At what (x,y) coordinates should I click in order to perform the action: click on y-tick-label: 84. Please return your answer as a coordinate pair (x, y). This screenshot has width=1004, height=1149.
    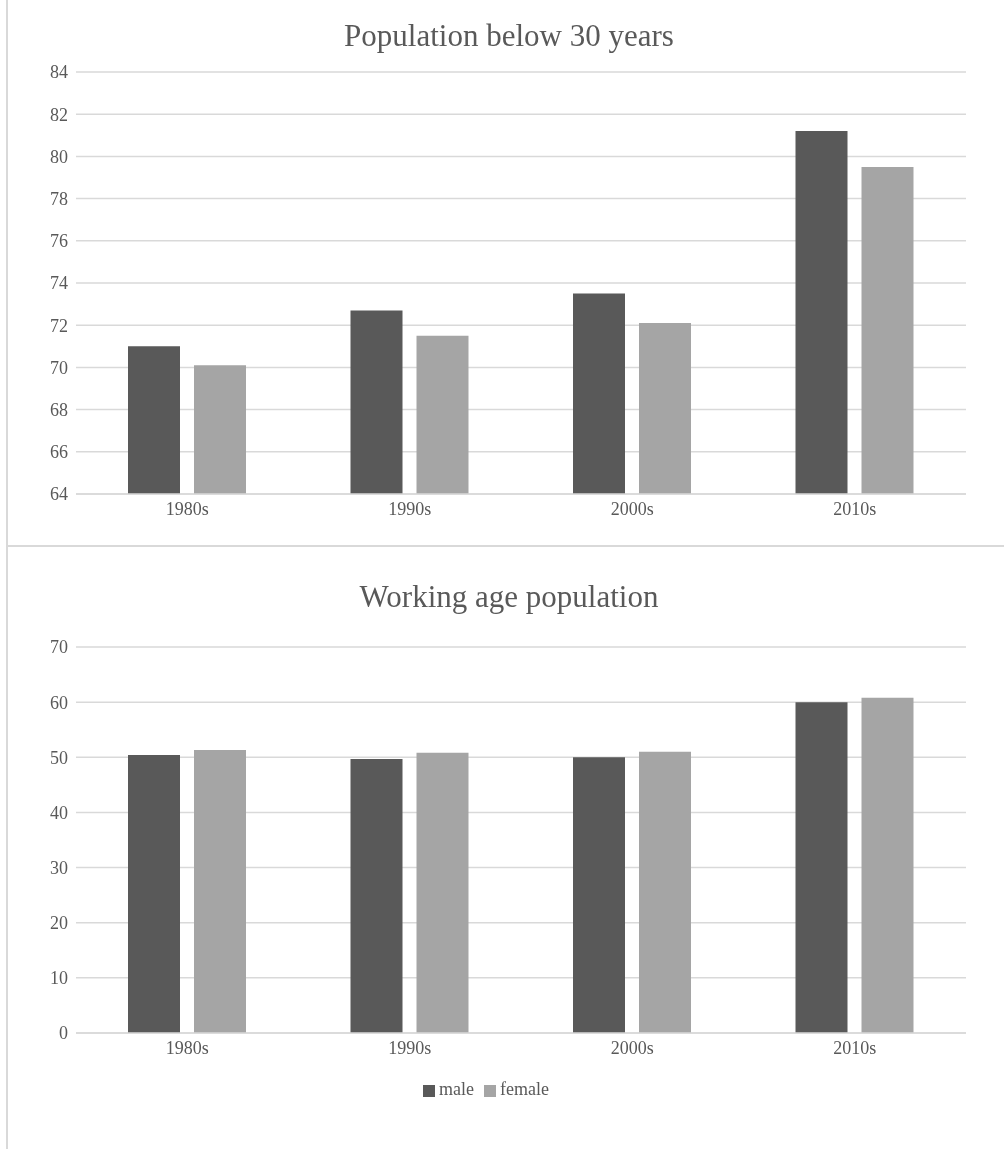
    Looking at the image, I should click on (59, 72).